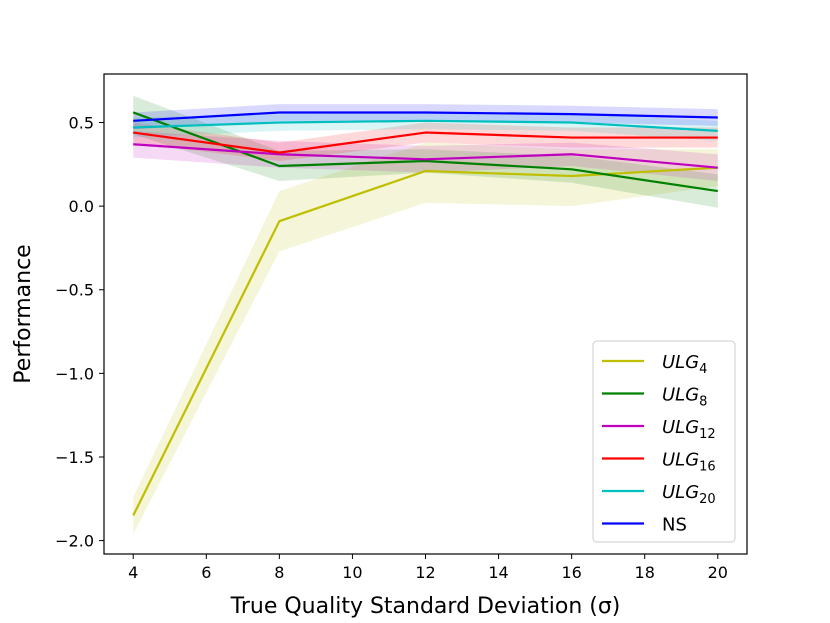 This screenshot has width=830, height=623. Describe the element at coordinates (684, 397) in the screenshot. I see `legend-label-ulg8: ULG8` at that location.